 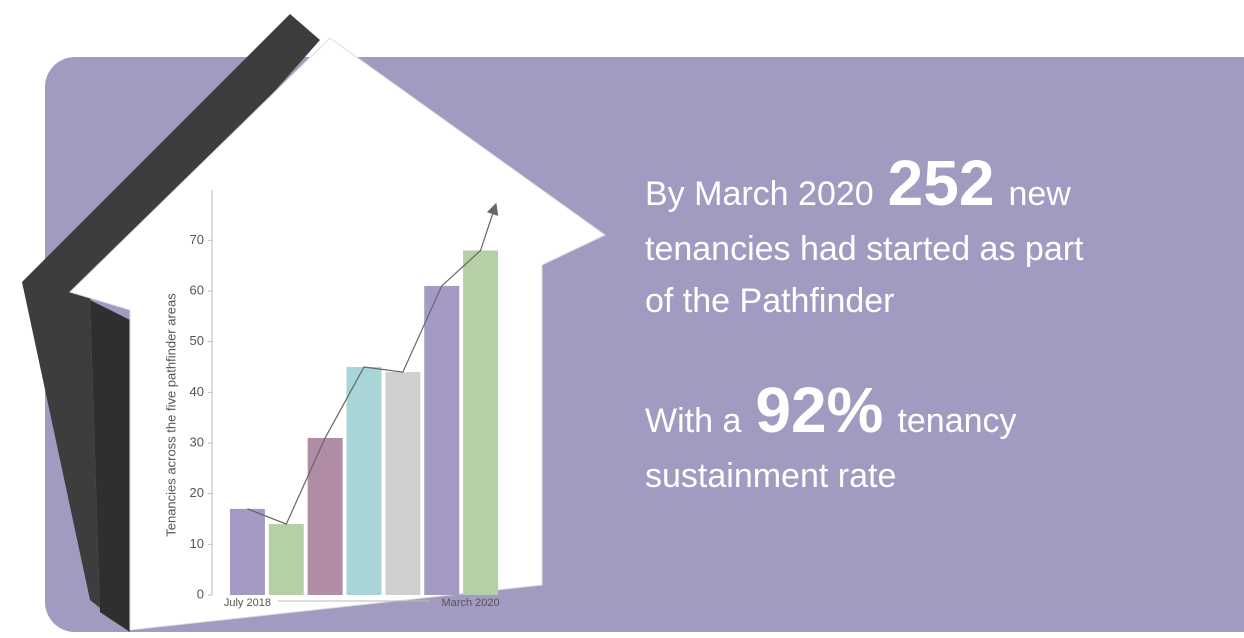 I want to click on y-tick-label: 0, so click(x=200, y=593).